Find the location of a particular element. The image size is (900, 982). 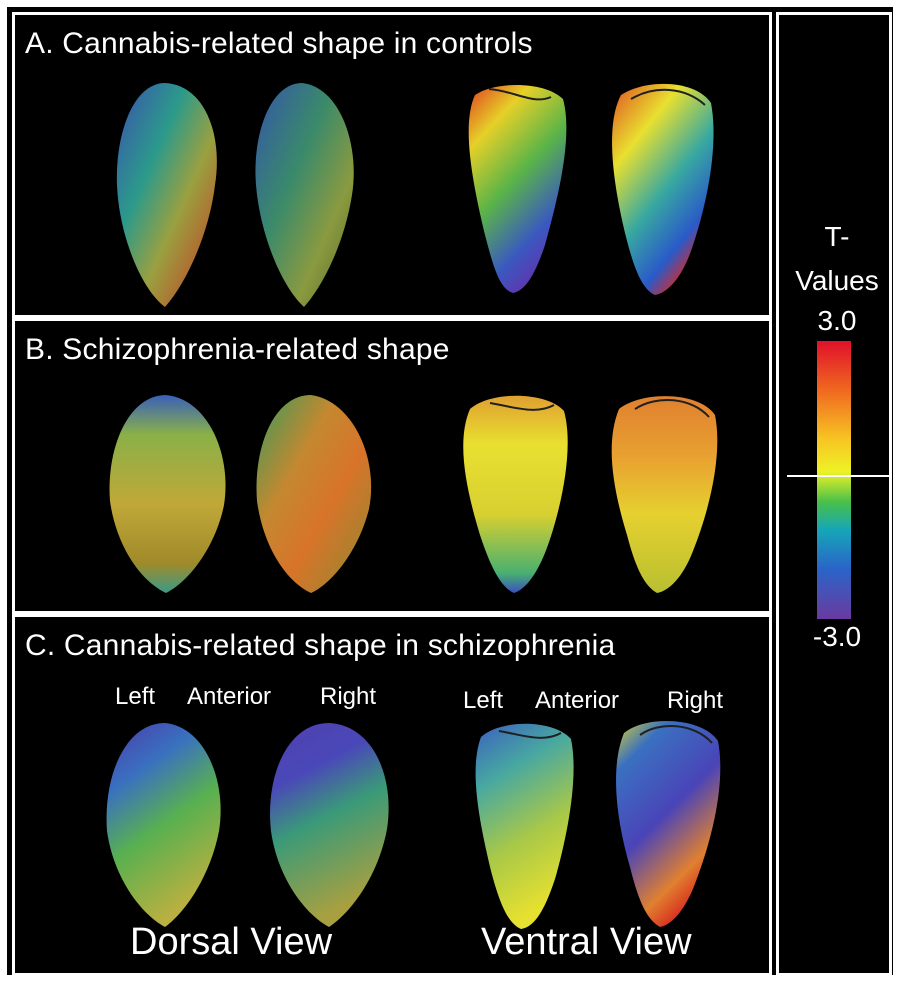

legend-max-value: 3.0 is located at coordinates (837, 320).